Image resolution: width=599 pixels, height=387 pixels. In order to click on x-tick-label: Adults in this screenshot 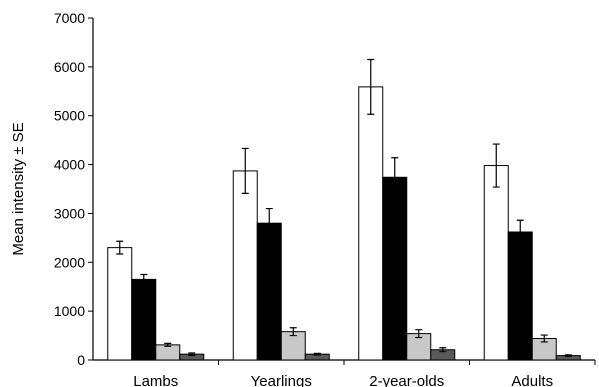, I will do `click(532, 380)`.